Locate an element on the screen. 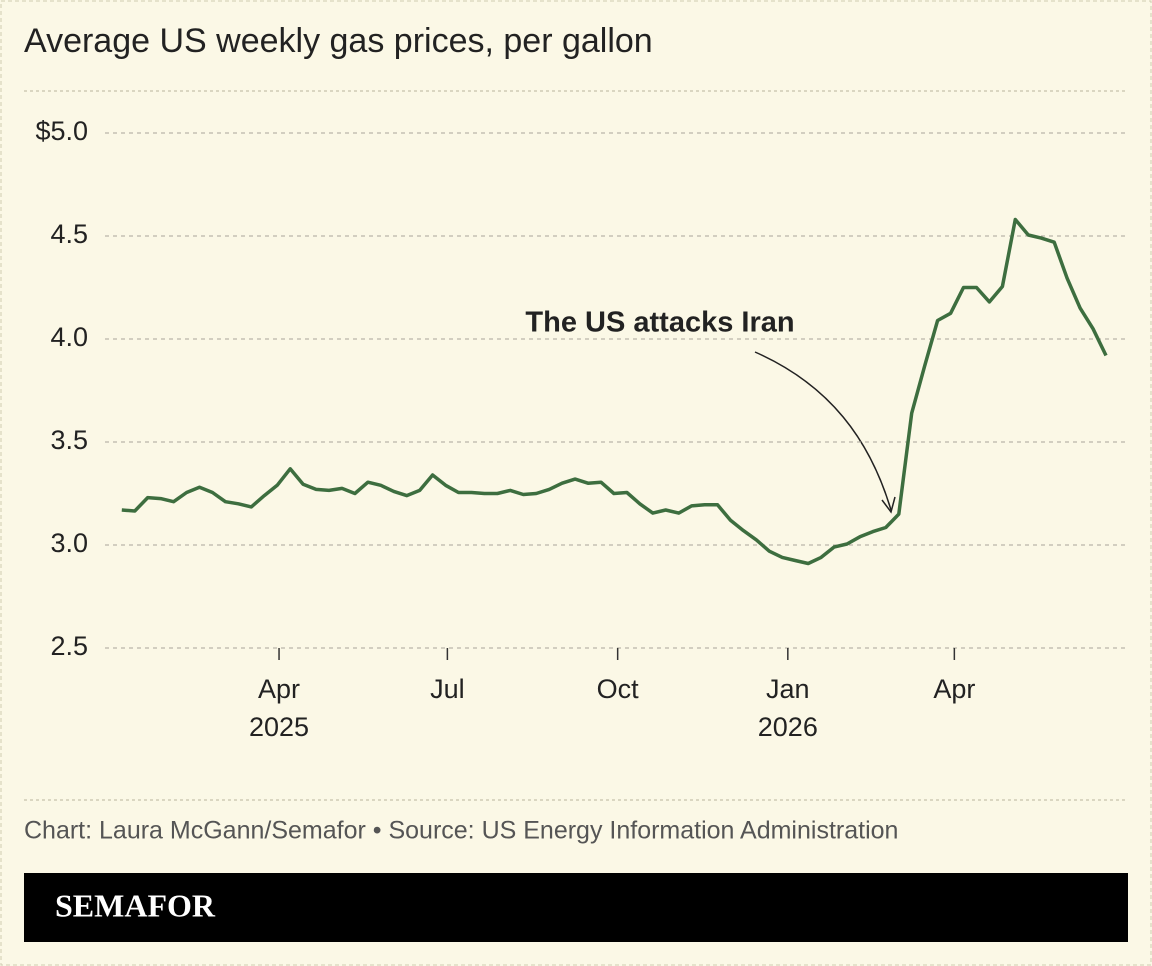 The image size is (1152, 966). x-tick-year: 2025 is located at coordinates (279, 727).